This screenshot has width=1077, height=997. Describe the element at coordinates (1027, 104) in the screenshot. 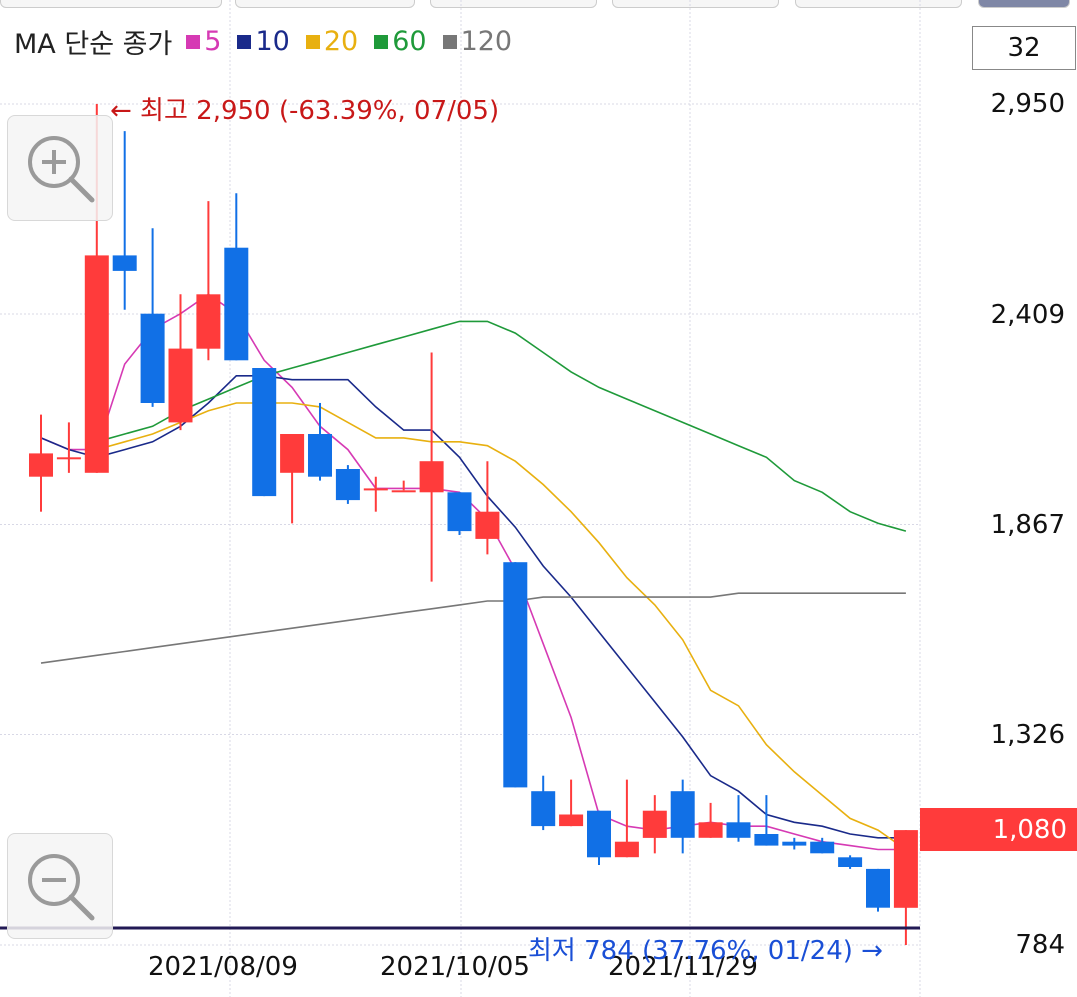

I see `y-tick-label: 2,950` at that location.